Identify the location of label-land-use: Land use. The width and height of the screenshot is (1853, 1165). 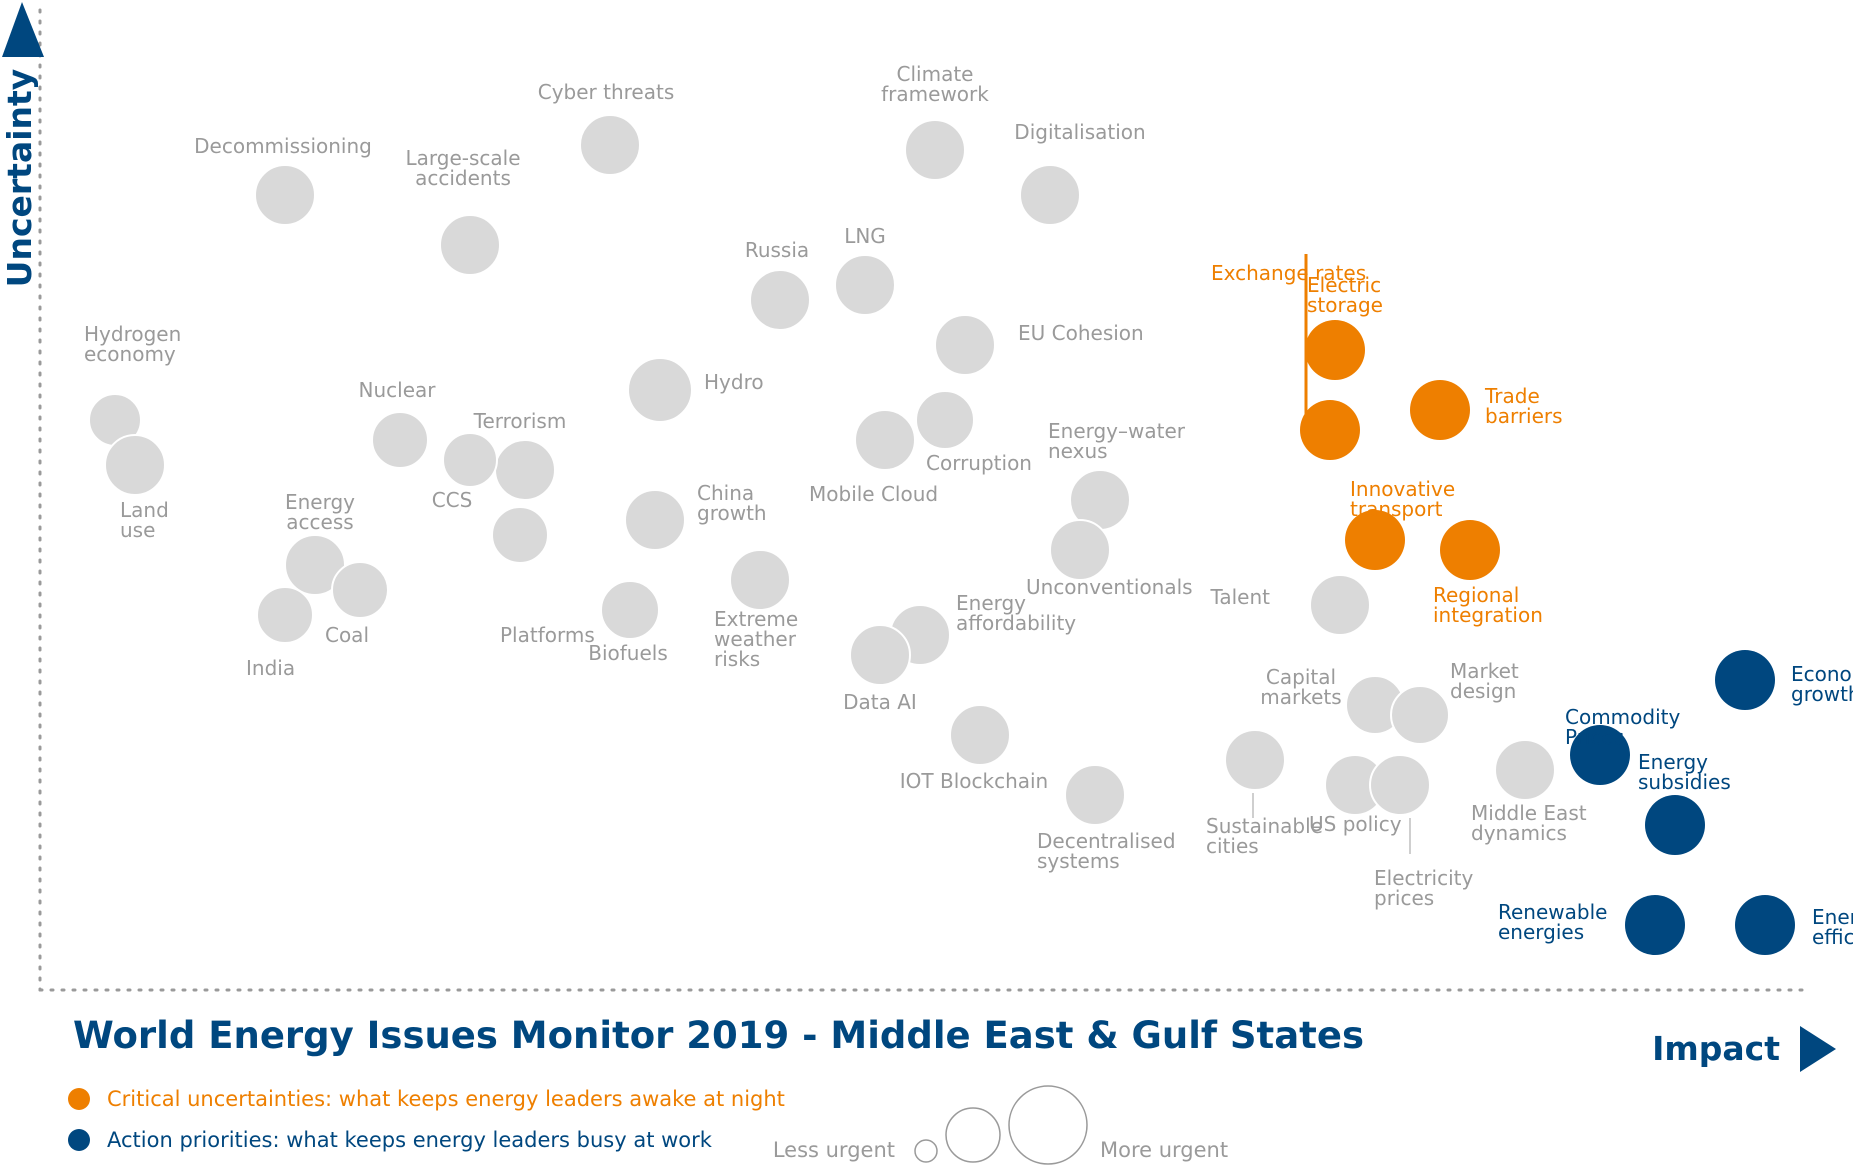
(144, 520).